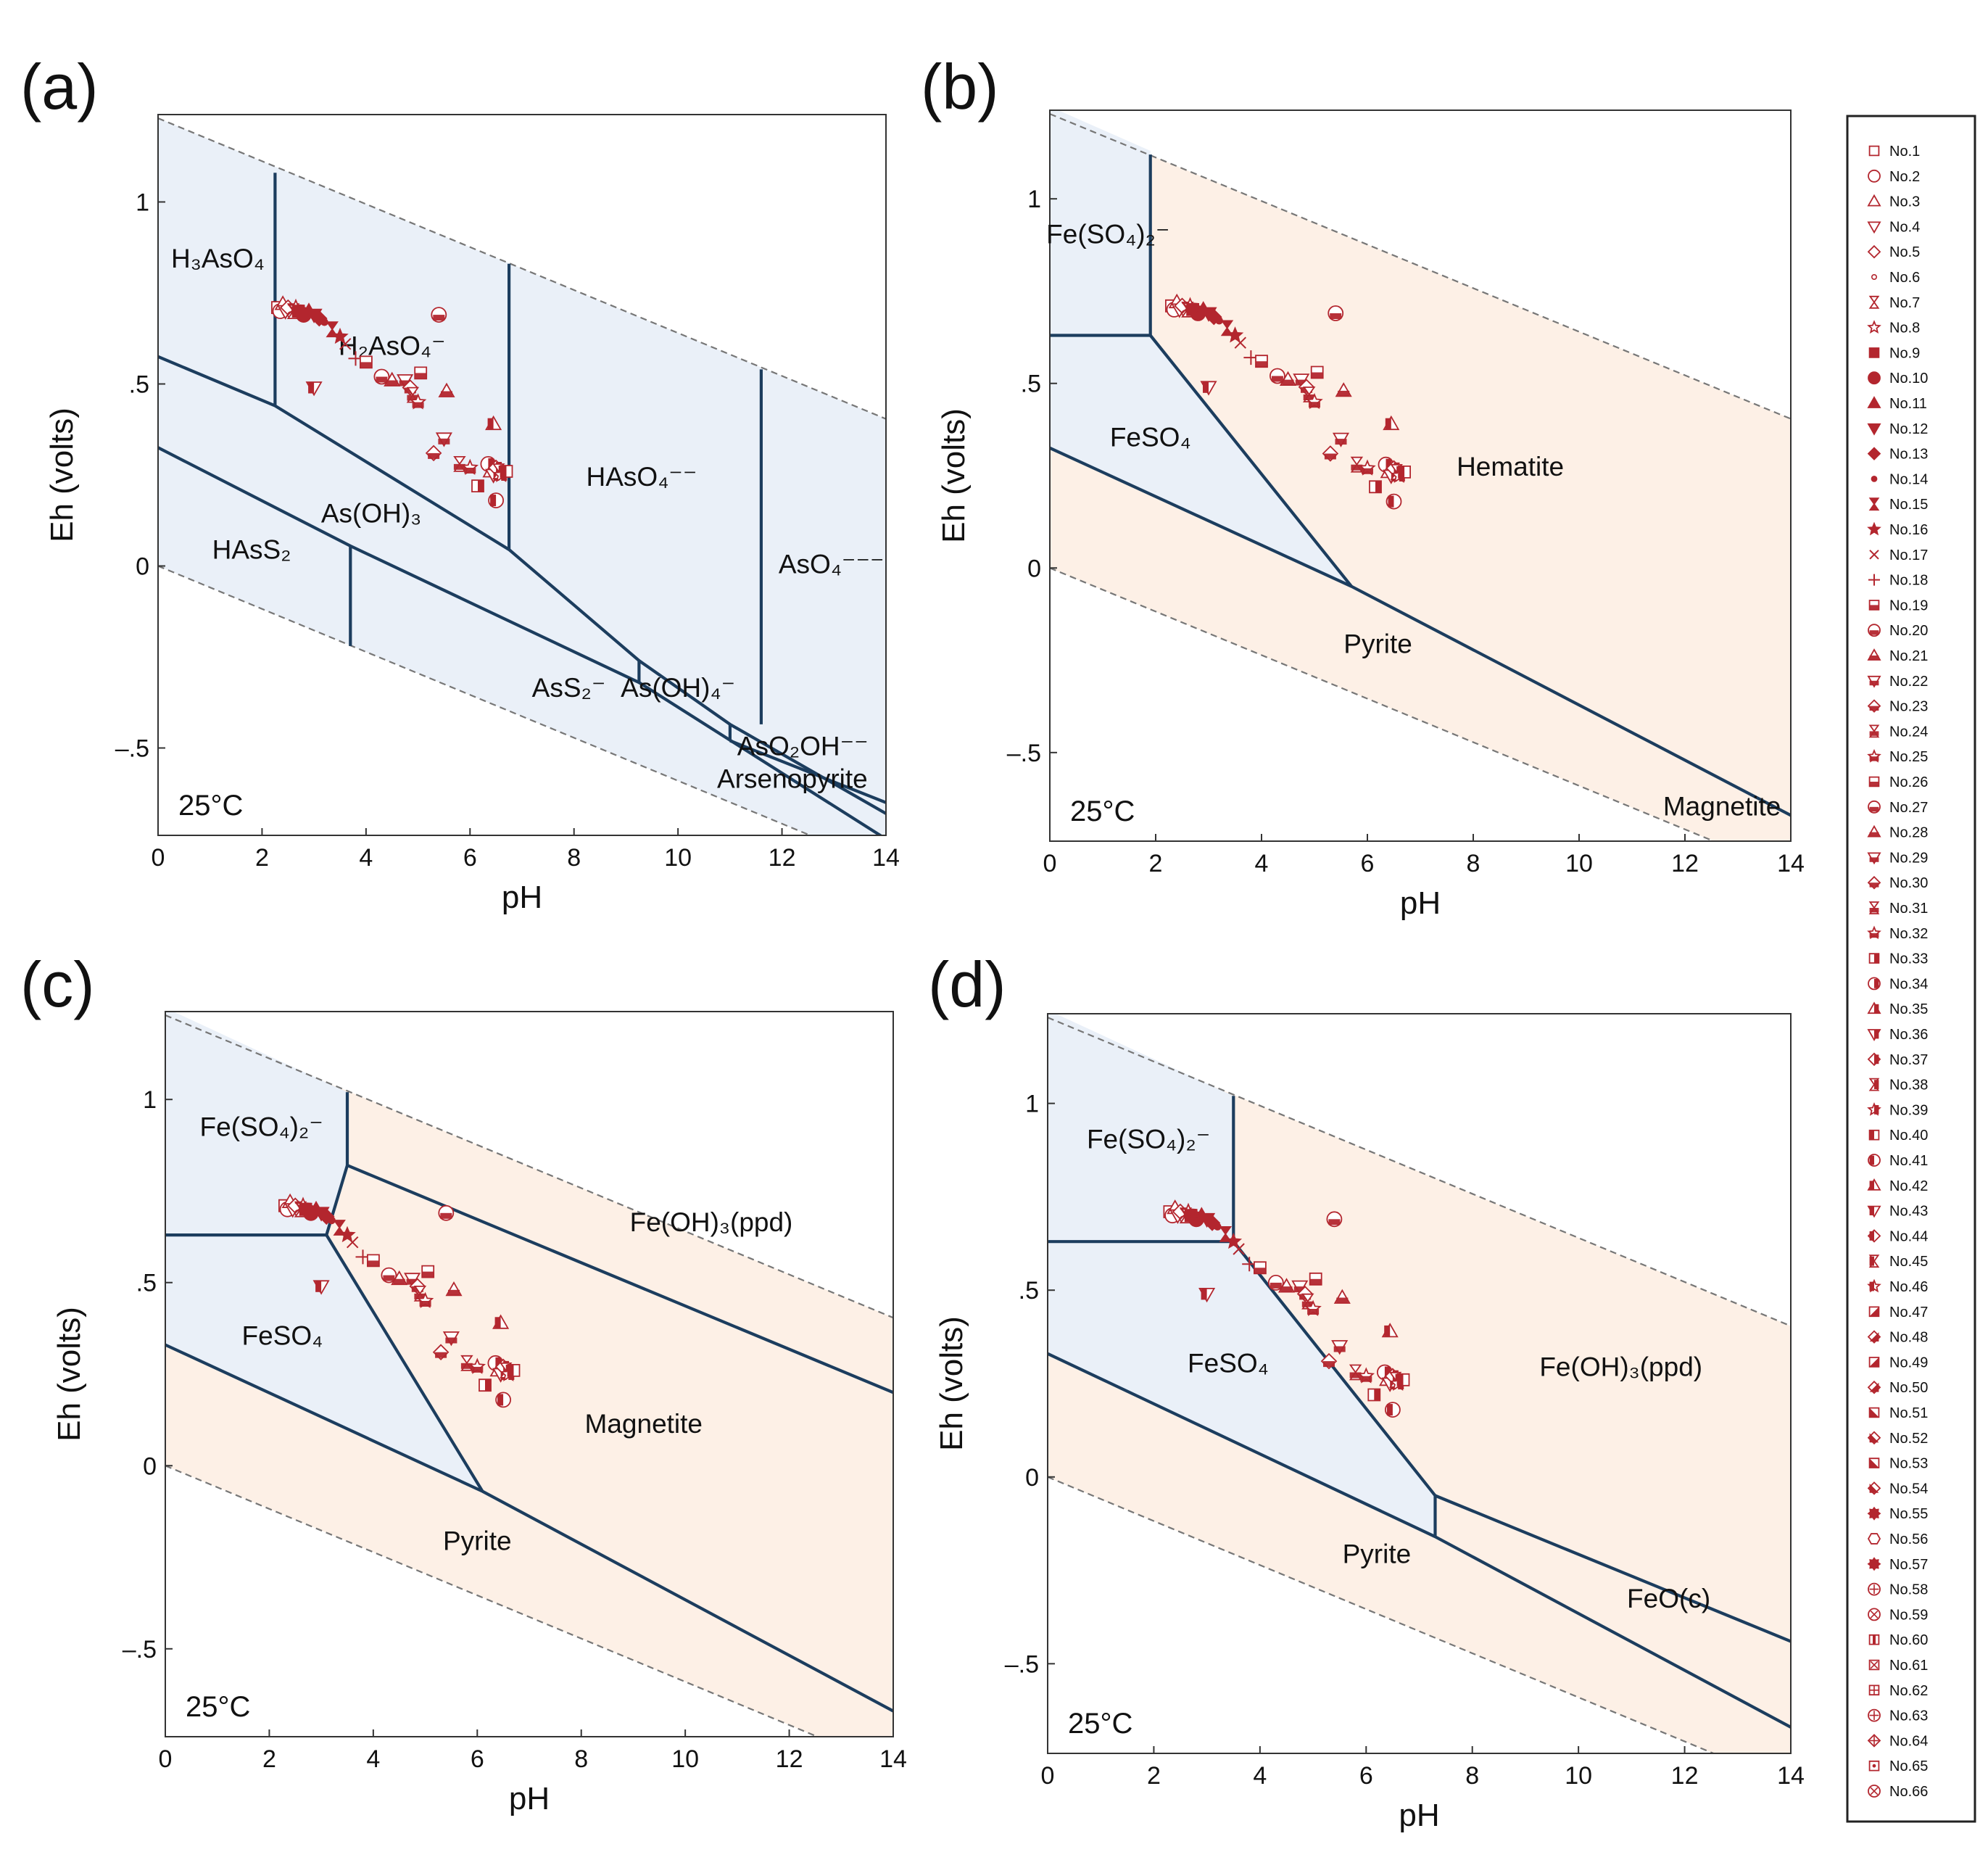  What do you see at coordinates (1148, 1139) in the screenshot?
I see `region-label: Fe(SO₄)₂⁻` at bounding box center [1148, 1139].